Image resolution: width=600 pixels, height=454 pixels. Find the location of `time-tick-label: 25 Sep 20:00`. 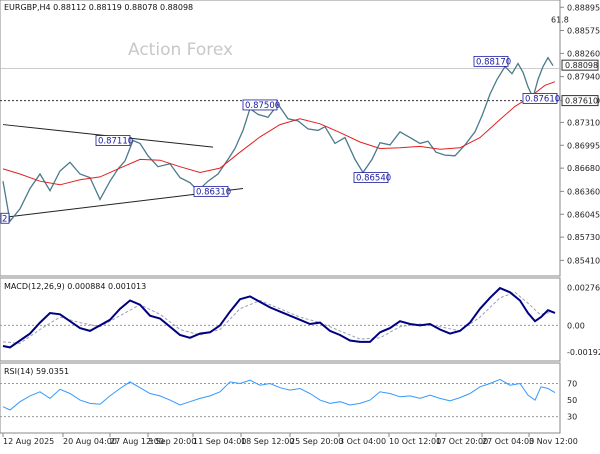

time-tick-label: 25 Sep 20:00 is located at coordinates (316, 441).